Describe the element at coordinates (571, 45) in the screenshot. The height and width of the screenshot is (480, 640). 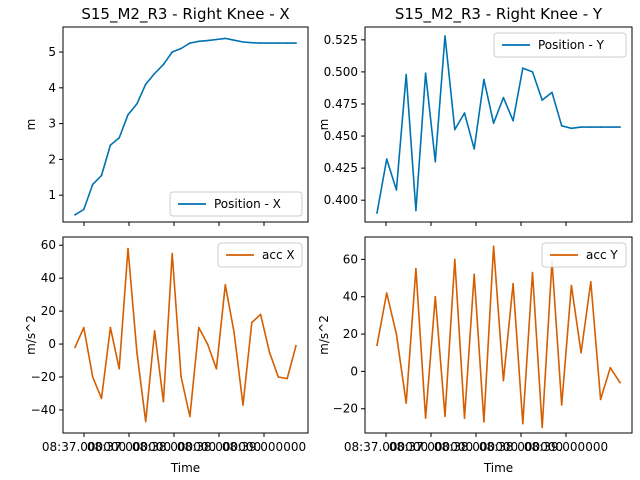
I see `legend-label: Position - Y` at that location.